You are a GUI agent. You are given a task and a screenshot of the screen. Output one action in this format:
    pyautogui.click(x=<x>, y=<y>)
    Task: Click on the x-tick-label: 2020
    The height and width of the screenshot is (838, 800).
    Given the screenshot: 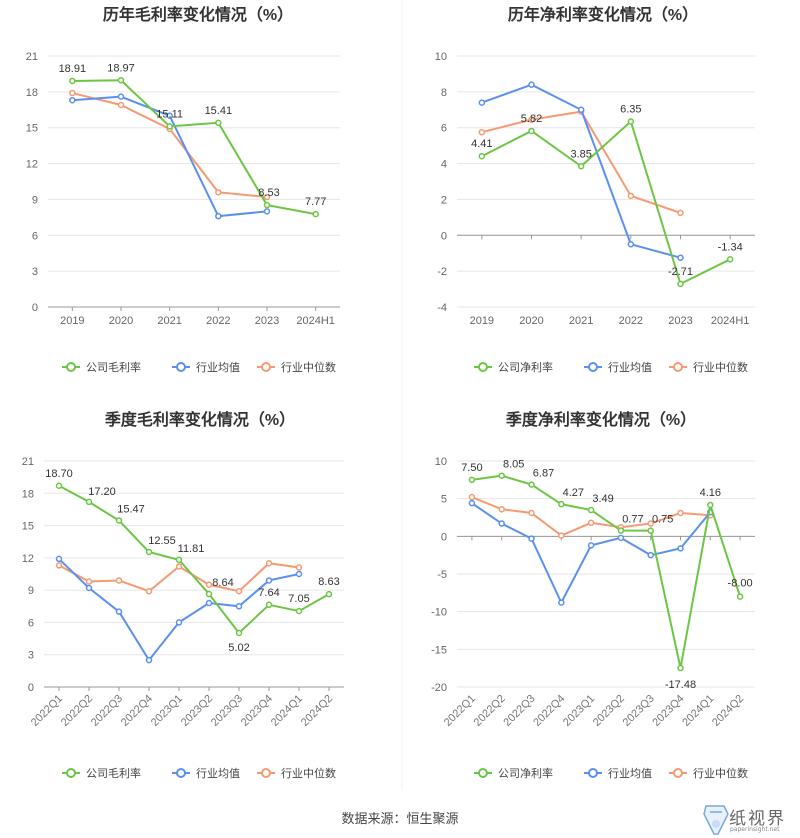 What is the action you would take?
    pyautogui.click(x=121, y=321)
    